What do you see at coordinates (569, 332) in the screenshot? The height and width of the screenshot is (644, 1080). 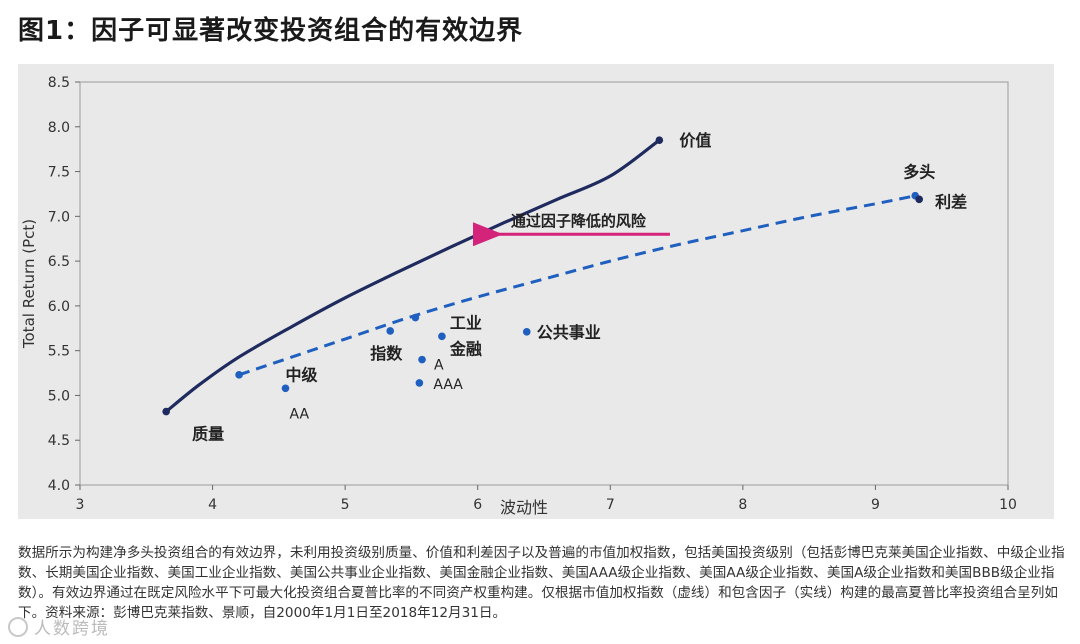 I see `point-label: 公共事业` at bounding box center [569, 332].